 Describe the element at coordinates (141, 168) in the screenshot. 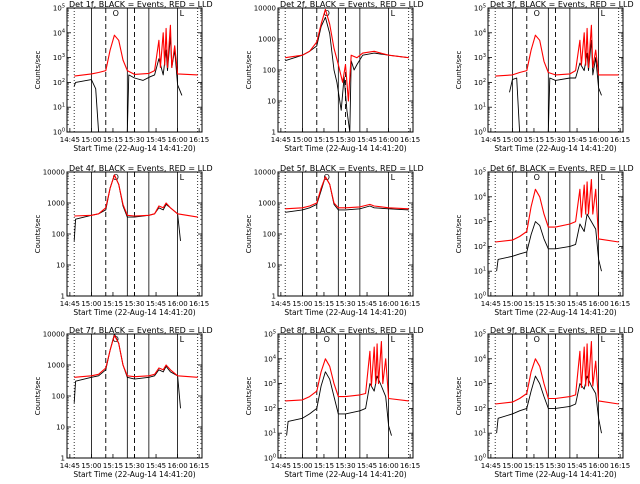

I see `panel-title: Det 4f, BLACK = Events, RED = LLD` at that location.